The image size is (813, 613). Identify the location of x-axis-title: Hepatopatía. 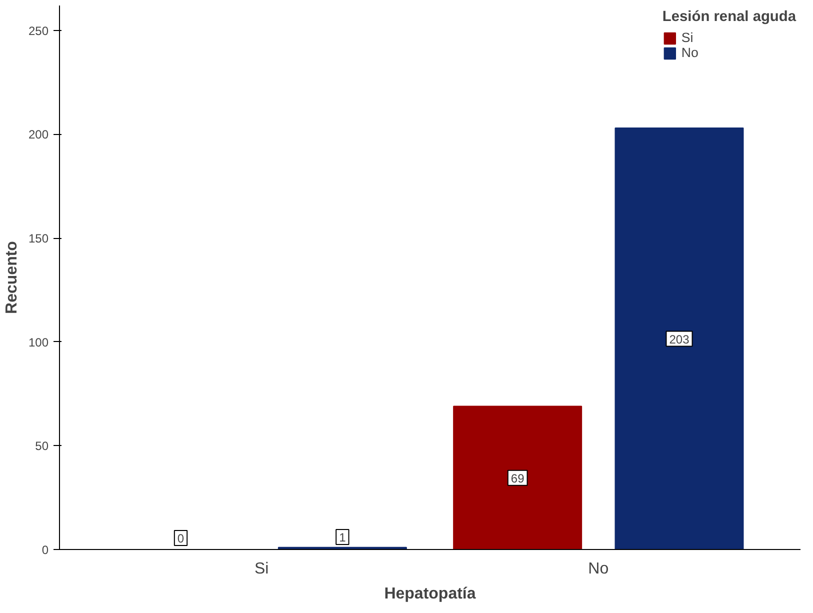
(430, 594).